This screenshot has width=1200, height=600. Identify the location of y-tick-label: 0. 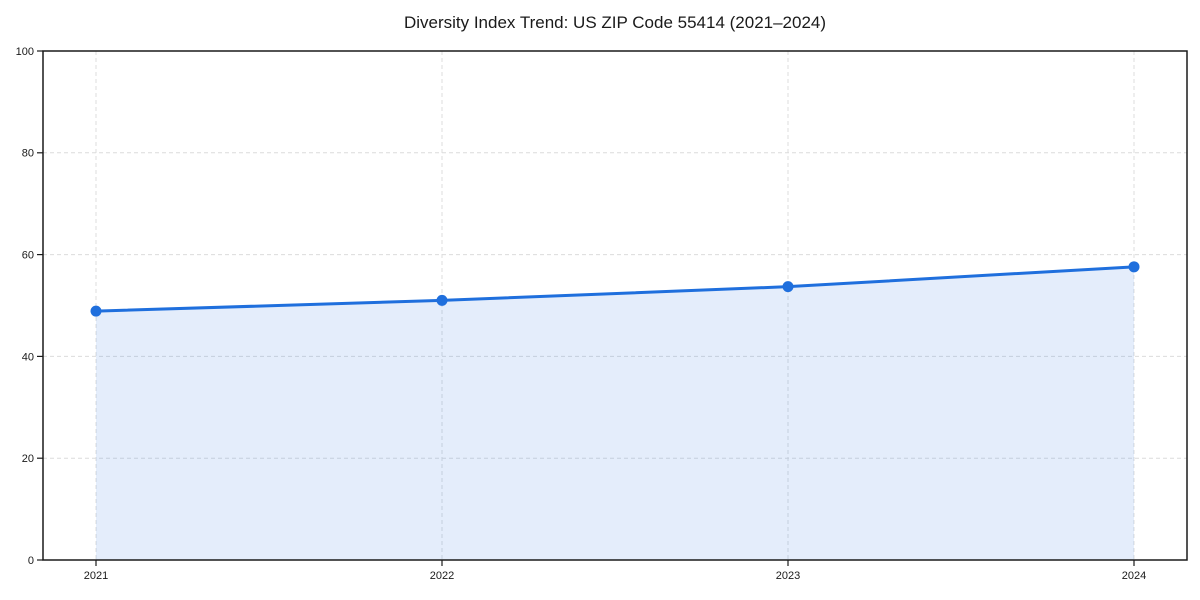
(31, 561).